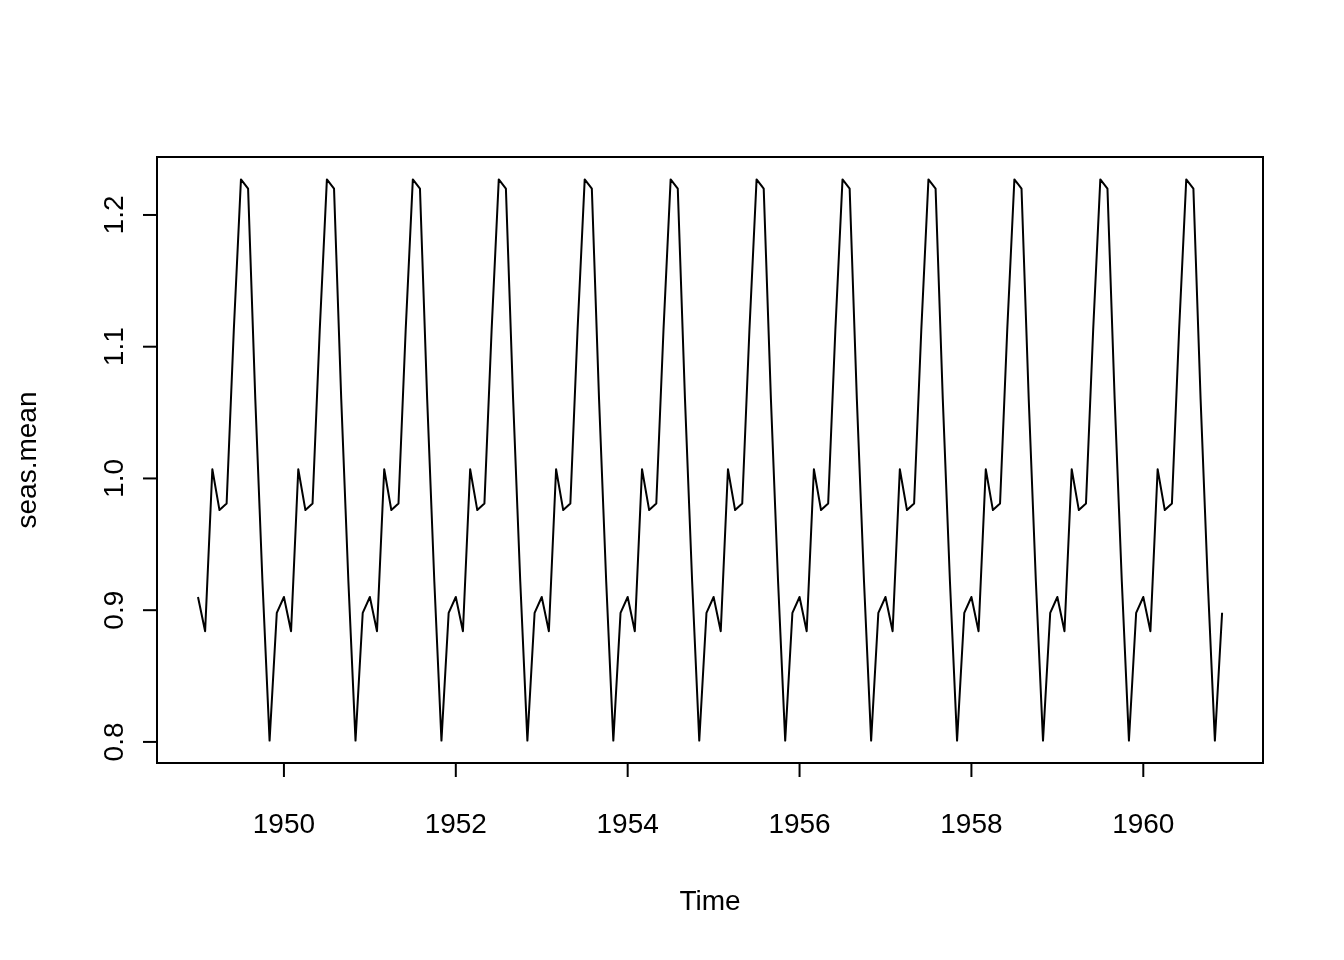 The height and width of the screenshot is (960, 1344). I want to click on x-axis-title: Time, so click(710, 900).